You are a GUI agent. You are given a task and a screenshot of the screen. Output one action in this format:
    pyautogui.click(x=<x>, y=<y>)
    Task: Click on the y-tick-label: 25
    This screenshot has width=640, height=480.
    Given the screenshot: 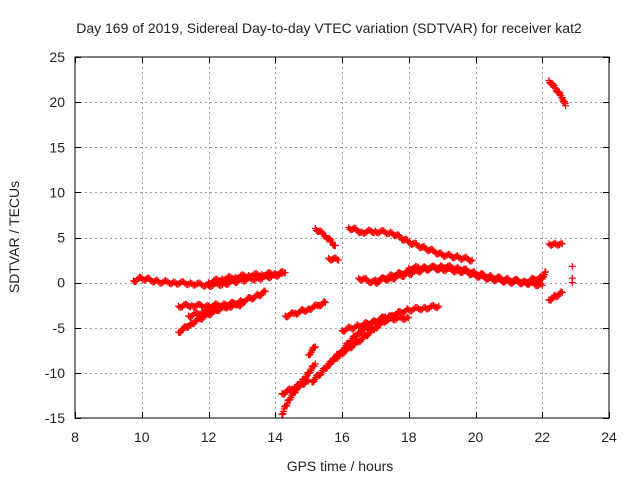 What is the action you would take?
    pyautogui.click(x=57, y=57)
    